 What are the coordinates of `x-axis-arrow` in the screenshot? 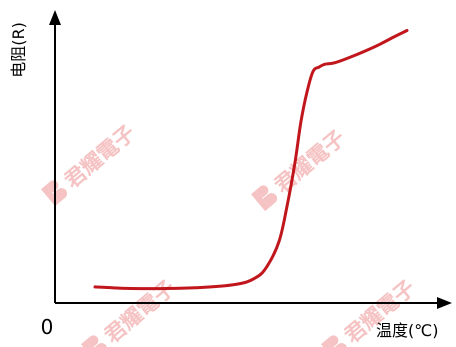 It's located at (444, 303).